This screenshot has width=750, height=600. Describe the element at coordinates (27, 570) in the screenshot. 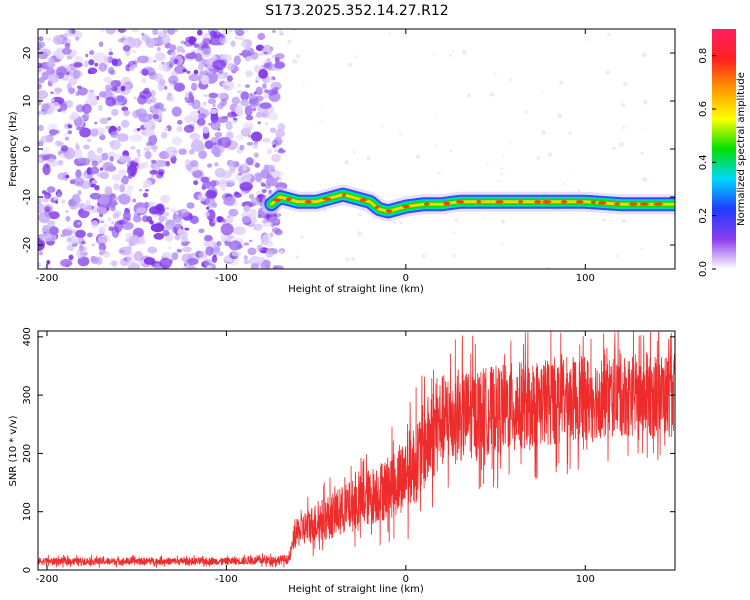

I see `y-tick-label: 0` at that location.